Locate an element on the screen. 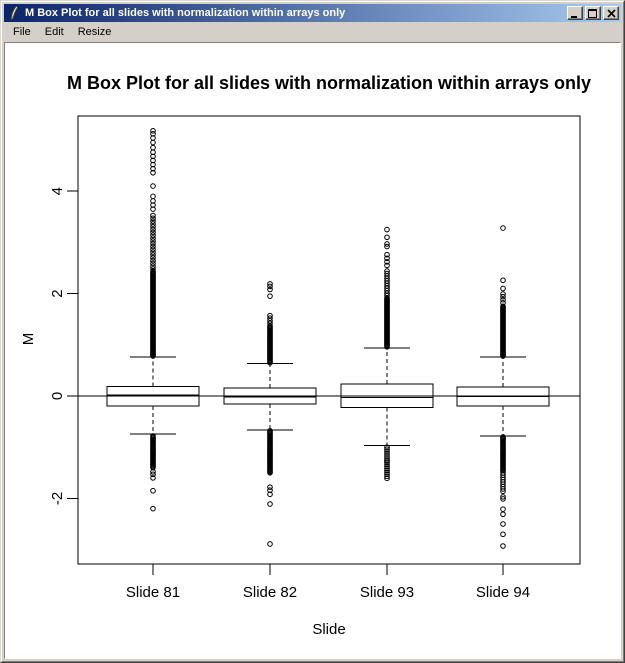  minimize-icon is located at coordinates (574, 16).